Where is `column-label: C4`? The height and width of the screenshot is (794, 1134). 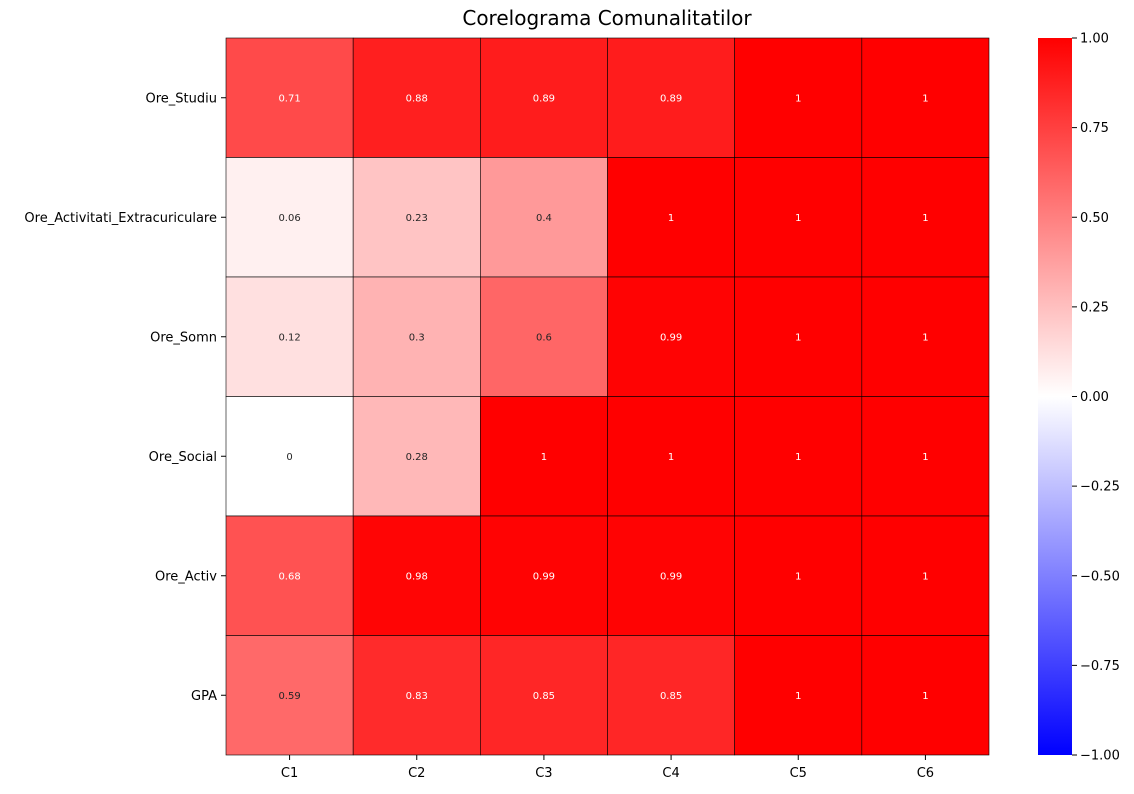
column-label: C4 is located at coordinates (670, 773).